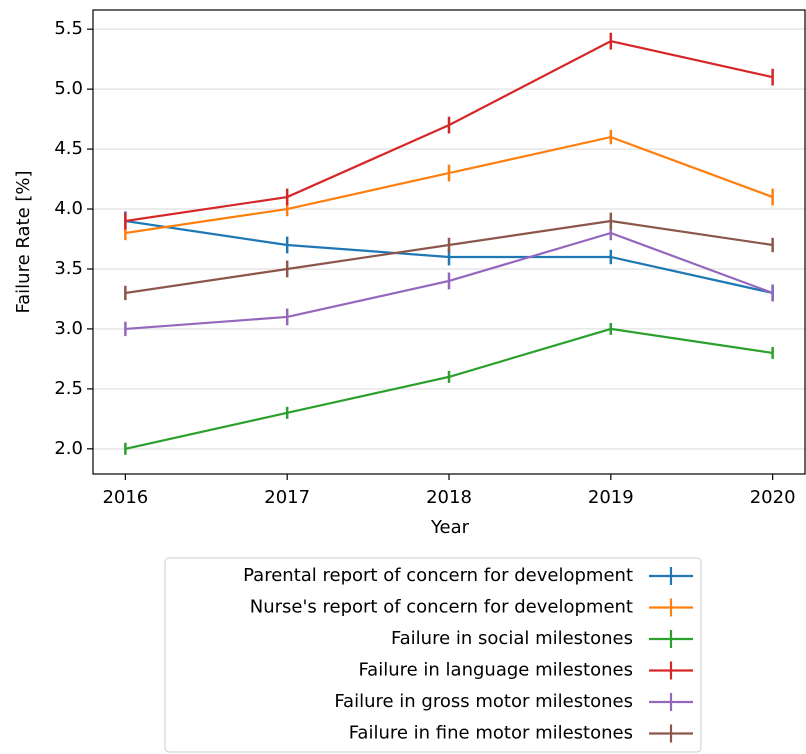 This screenshot has width=806, height=754. Describe the element at coordinates (495, 670) in the screenshot. I see `legend-label: Failure in language milestones` at that location.